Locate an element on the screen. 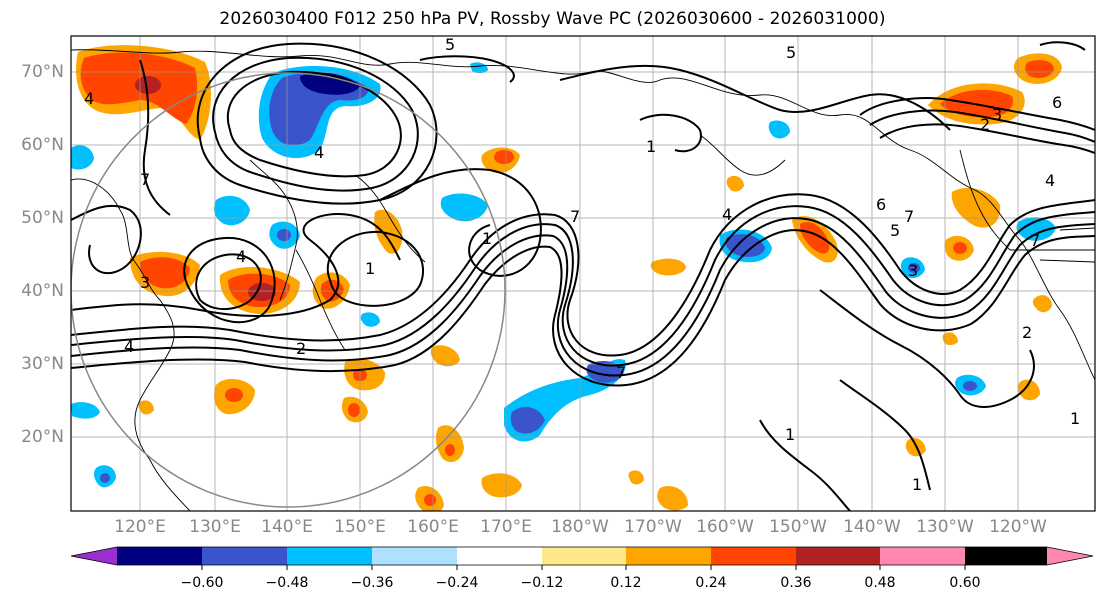 The image size is (1105, 604). lon-label-170w: 170°W is located at coordinates (653, 527).